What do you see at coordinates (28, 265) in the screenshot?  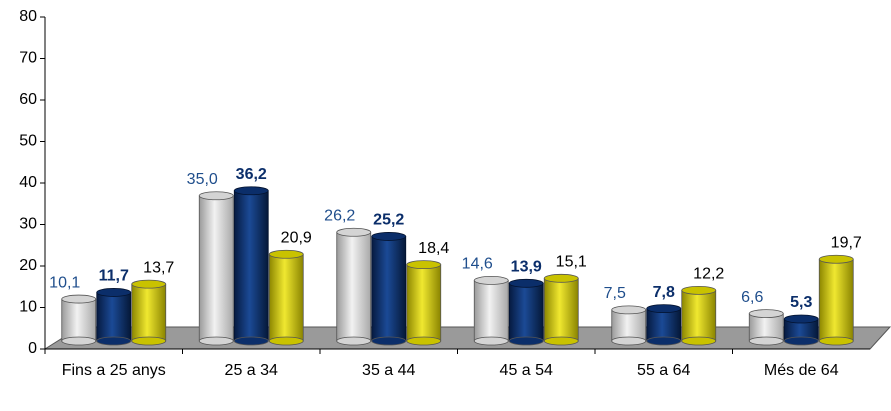 I see `y-tick-label: 20` at bounding box center [28, 265].